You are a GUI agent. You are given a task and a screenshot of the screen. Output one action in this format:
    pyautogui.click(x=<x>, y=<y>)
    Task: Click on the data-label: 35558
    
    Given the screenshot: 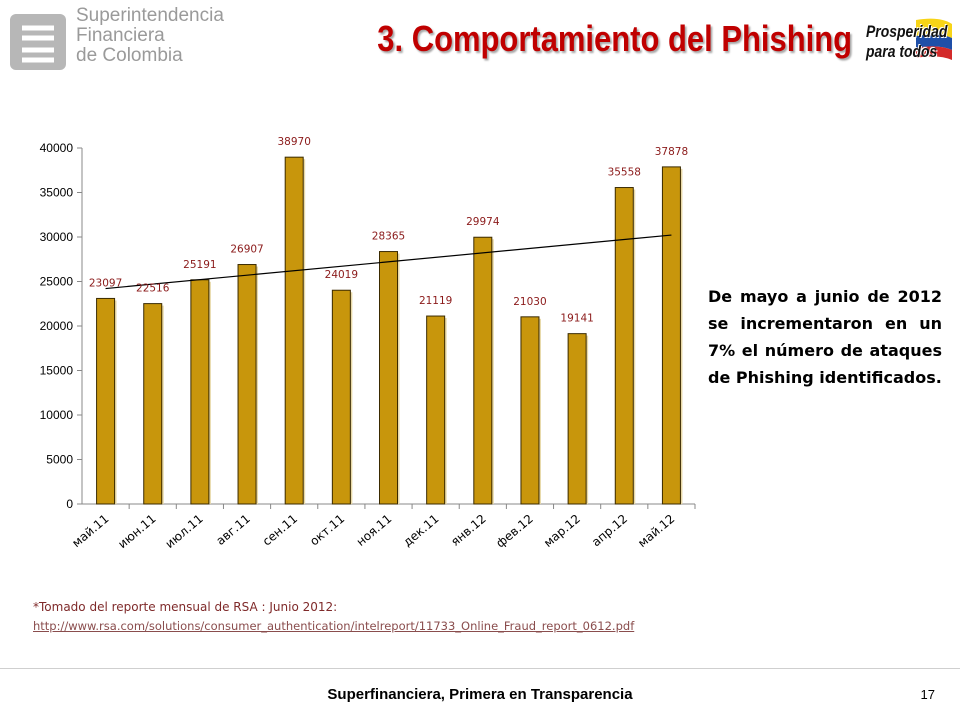 What is the action you would take?
    pyautogui.click(x=624, y=173)
    